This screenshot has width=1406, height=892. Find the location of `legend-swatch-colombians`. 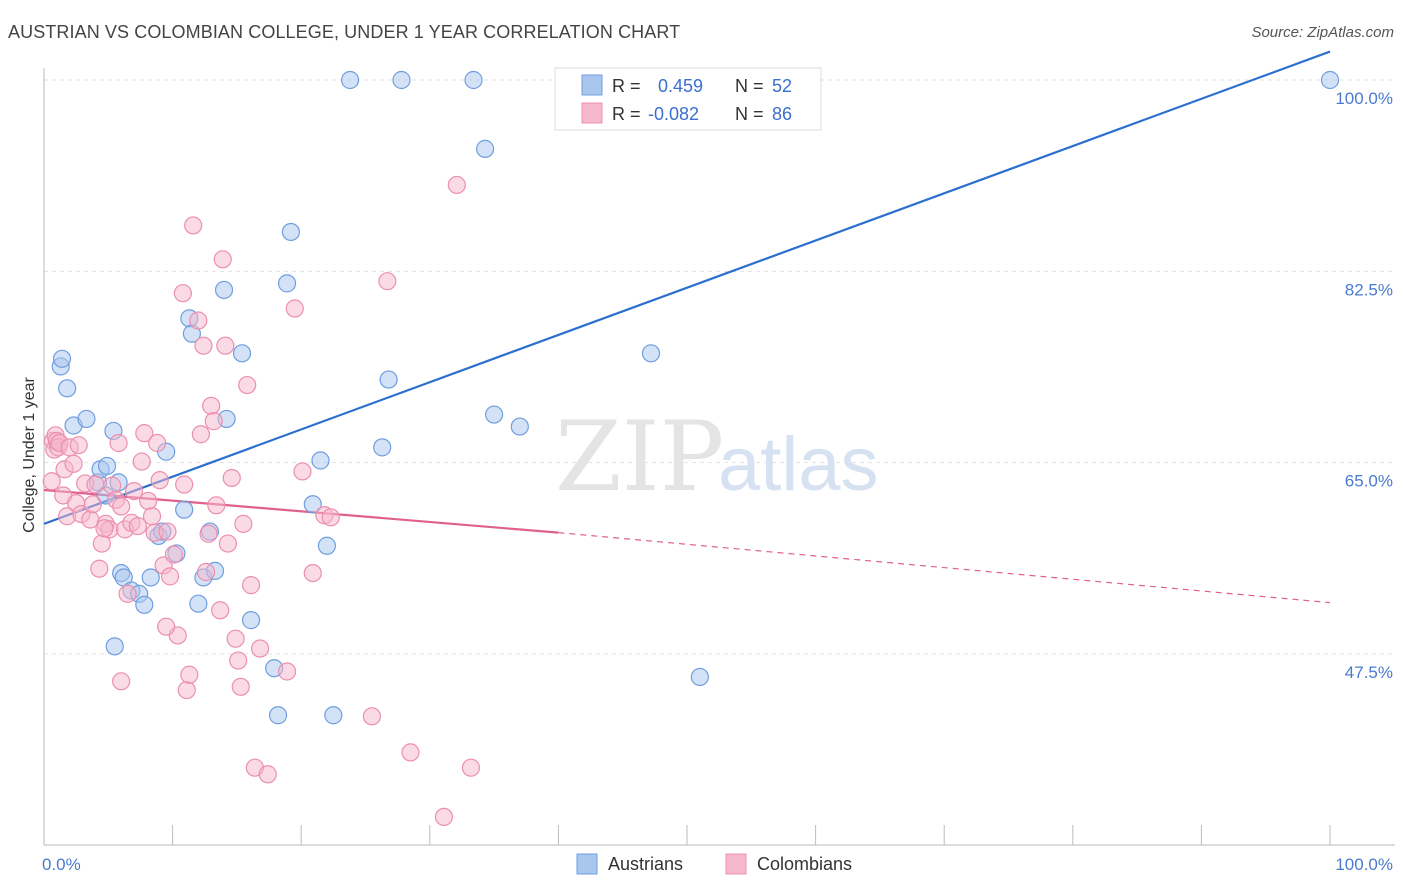

legend-swatch-colombians is located at coordinates (592, 113).